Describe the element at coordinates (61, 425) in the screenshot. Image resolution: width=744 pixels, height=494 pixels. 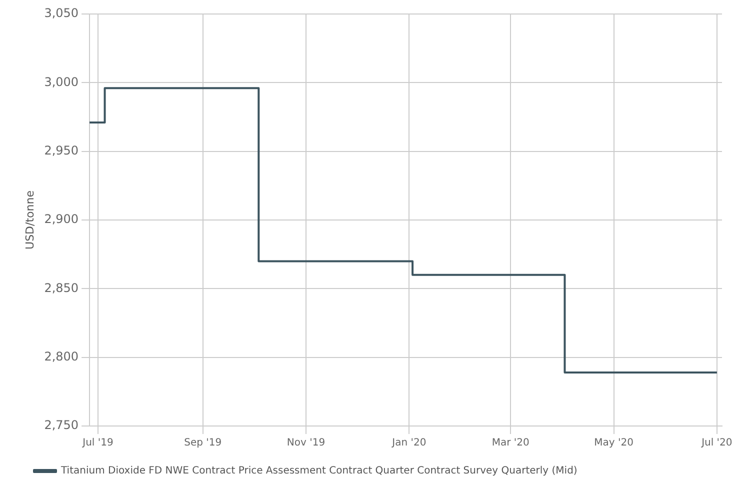
I see `y-tick-label: 2,750` at that location.